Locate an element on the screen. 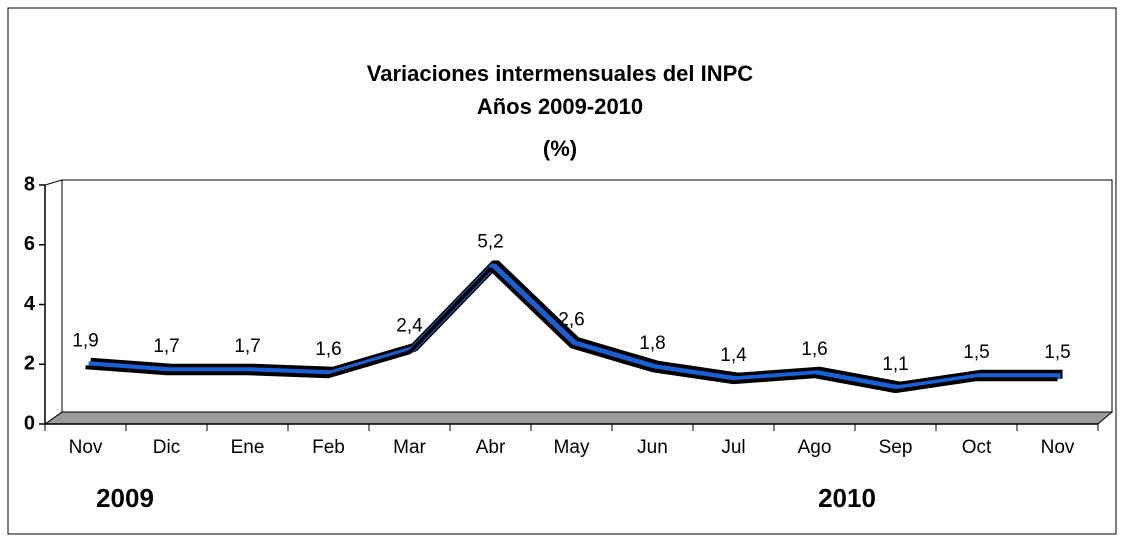 This screenshot has height=540, width=1122. side-wall is located at coordinates (53, 302).